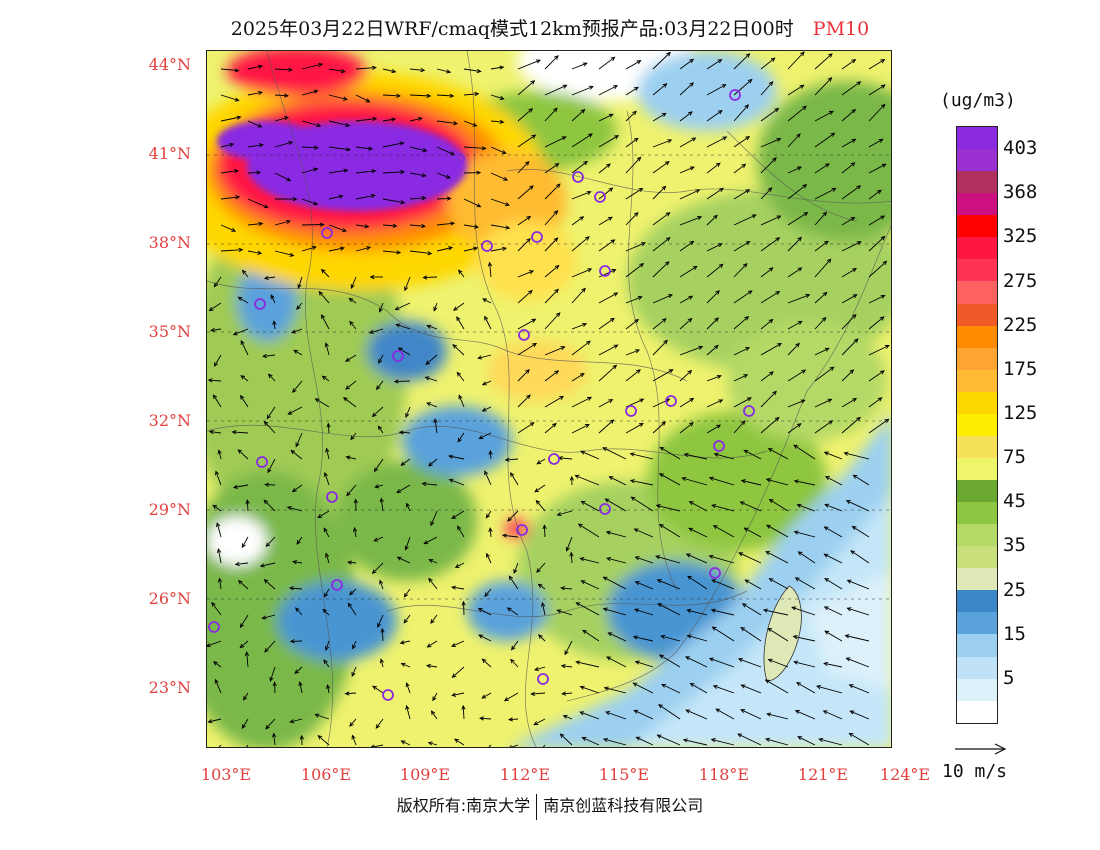  Describe the element at coordinates (823, 774) in the screenshot. I see `lon-label-121e: 121°E` at that location.